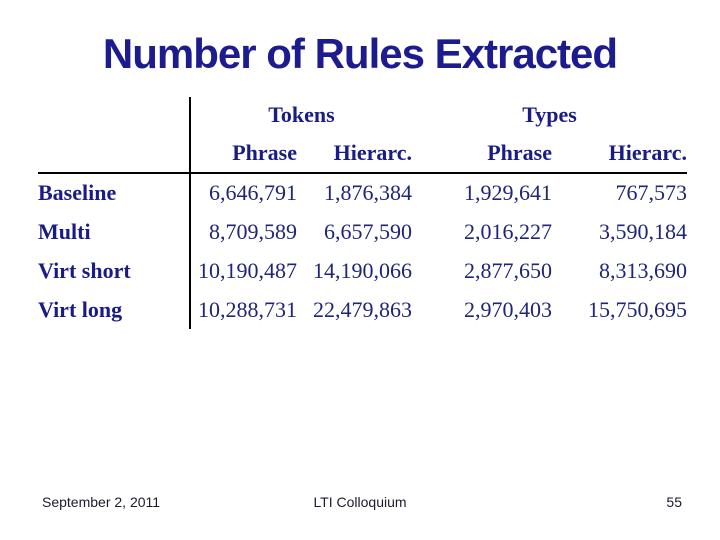 Image resolution: width=720 pixels, height=540 pixels. I want to click on table-subheader-row: Phrase Hierarc. Phrase Hierarc., so click(362, 153).